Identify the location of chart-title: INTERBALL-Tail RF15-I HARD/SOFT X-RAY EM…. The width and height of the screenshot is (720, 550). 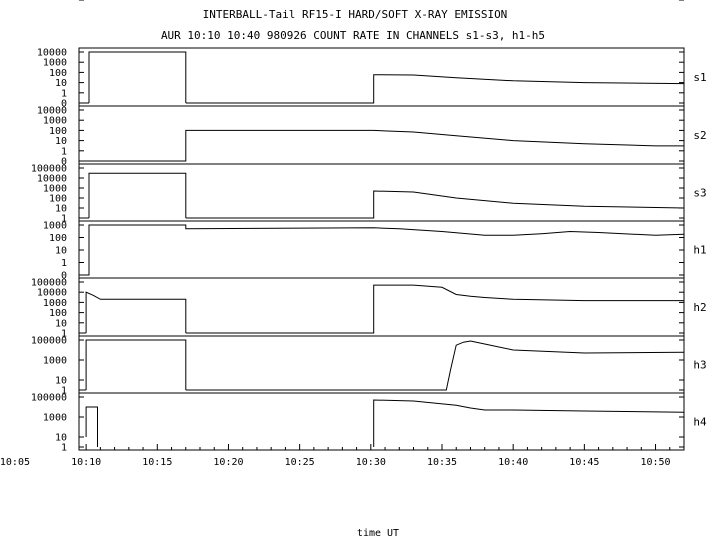
(355, 14).